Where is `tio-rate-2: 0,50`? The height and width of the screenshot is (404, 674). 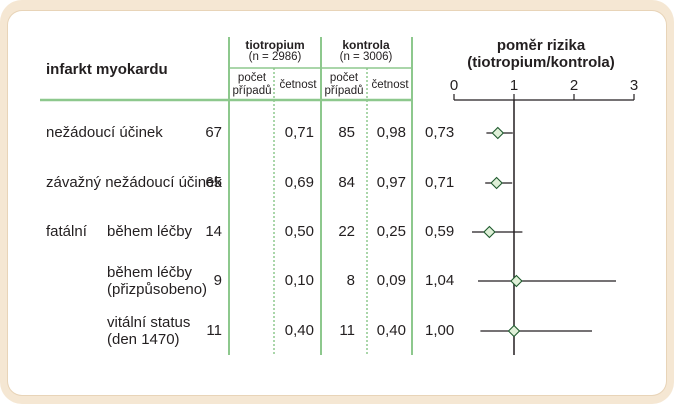 tio-rate-2: 0,50 is located at coordinates (299, 231).